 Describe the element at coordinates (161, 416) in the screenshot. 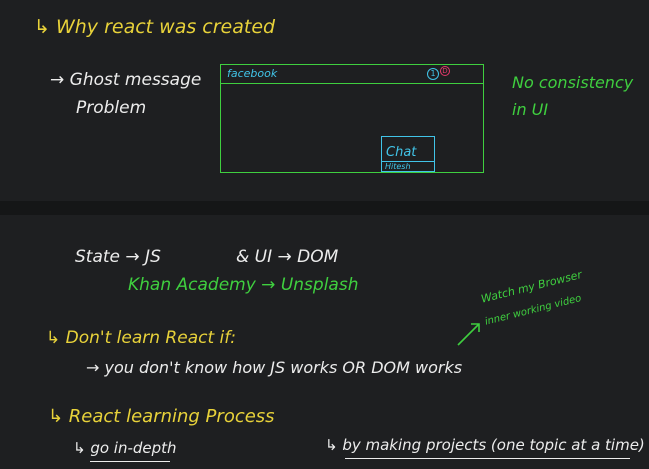

I see `learning-process-heading: ↳ React learning Process` at that location.